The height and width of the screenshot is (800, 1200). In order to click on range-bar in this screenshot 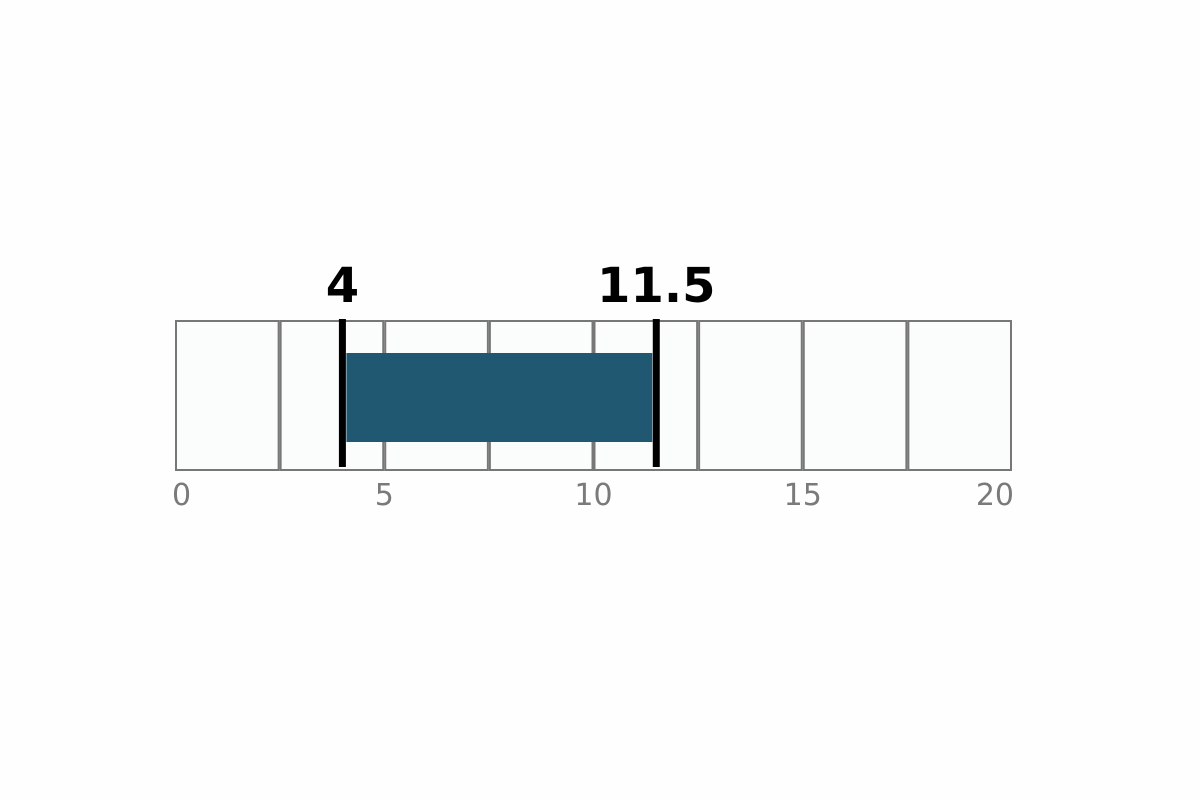, I will do `click(499, 397)`.